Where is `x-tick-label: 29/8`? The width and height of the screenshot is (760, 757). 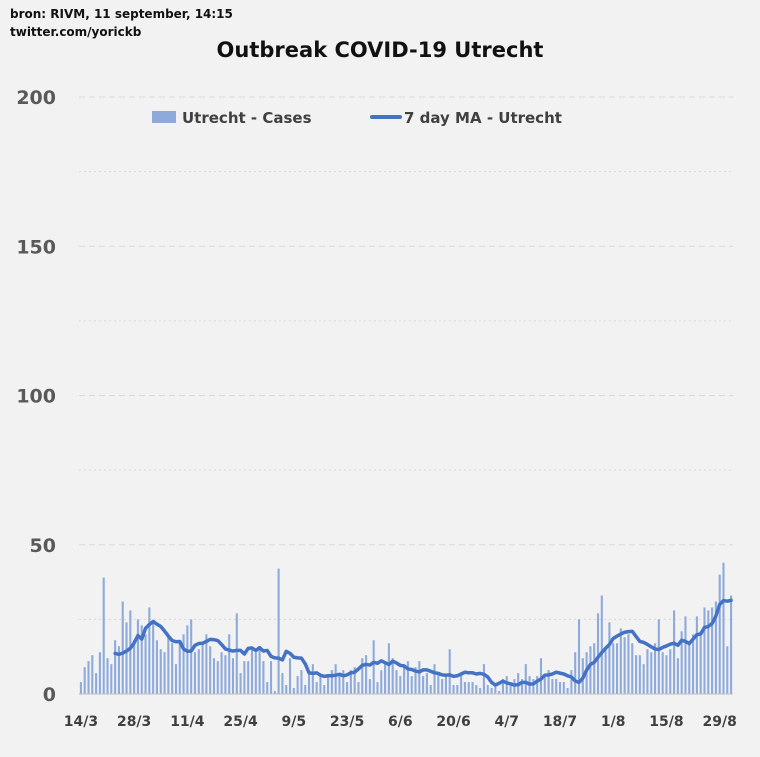 x-tick-label: 29/8 is located at coordinates (720, 722).